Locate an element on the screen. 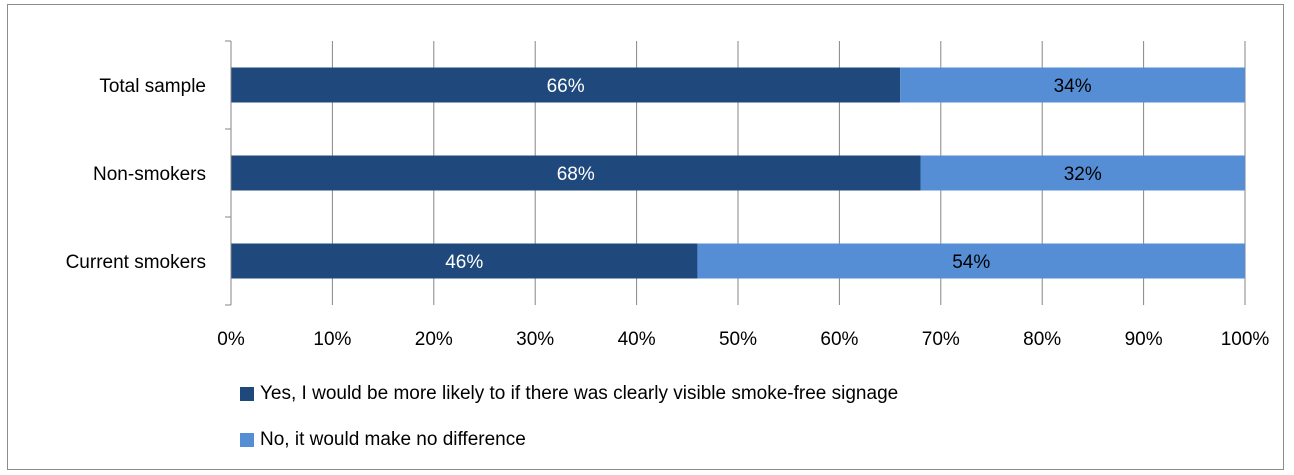 The image size is (1294, 475). data-label: 32% is located at coordinates (1083, 174).